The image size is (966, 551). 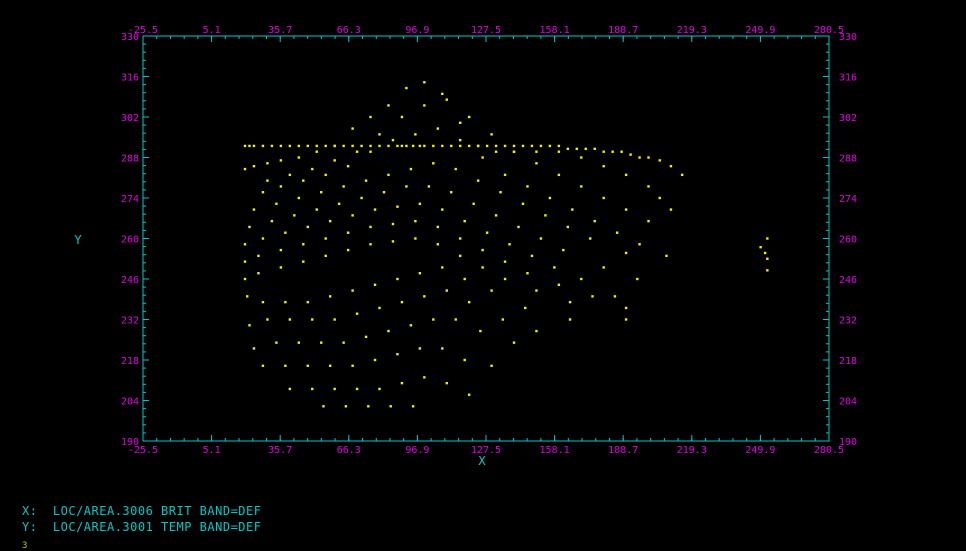 I want to click on y-tick-label-left: 274, so click(x=130, y=199).